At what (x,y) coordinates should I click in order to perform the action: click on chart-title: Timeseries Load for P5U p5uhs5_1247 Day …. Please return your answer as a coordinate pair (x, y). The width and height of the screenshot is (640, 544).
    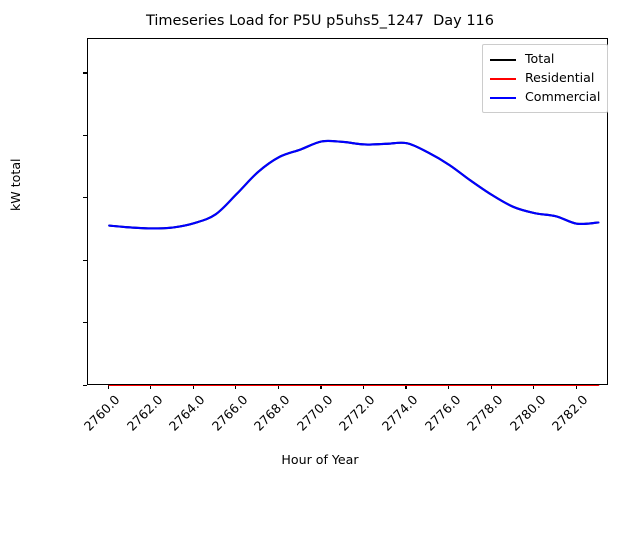
    Looking at the image, I should click on (320, 21).